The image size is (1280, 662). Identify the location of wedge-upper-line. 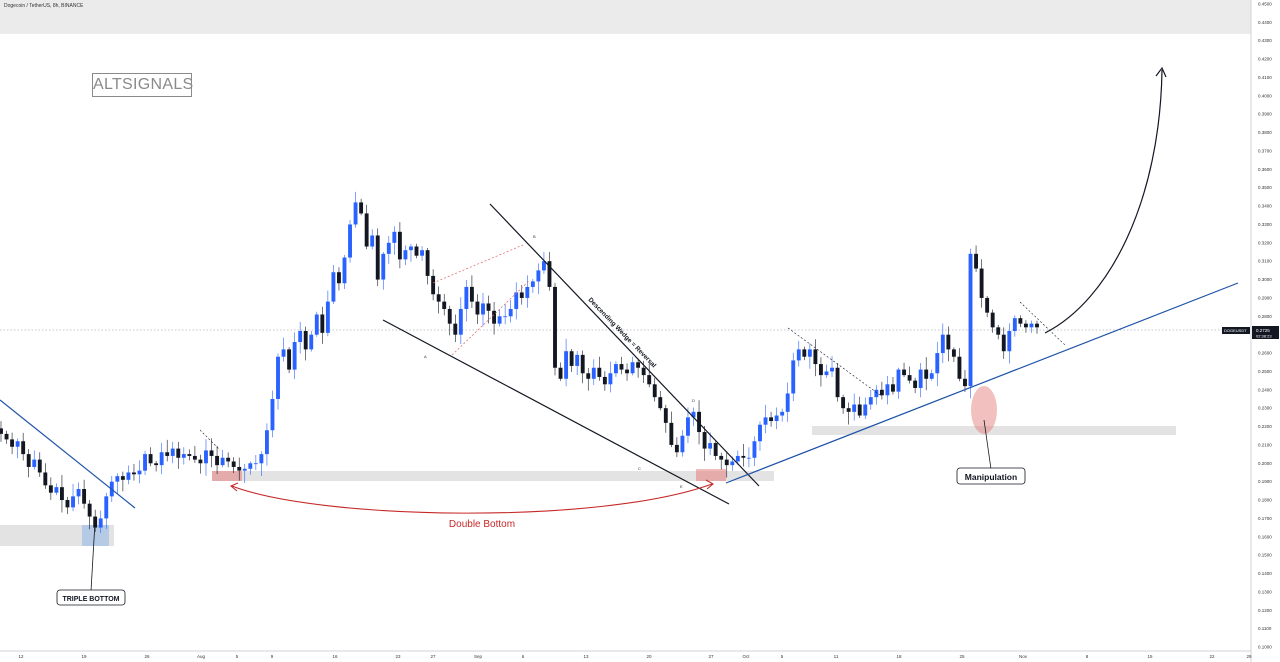
(624, 345).